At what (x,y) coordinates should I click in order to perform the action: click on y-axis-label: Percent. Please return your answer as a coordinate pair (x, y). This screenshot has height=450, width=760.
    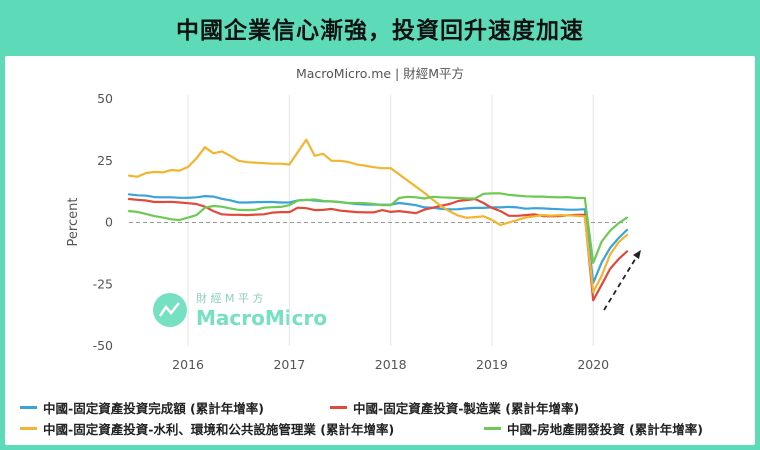
    Looking at the image, I should click on (73, 222).